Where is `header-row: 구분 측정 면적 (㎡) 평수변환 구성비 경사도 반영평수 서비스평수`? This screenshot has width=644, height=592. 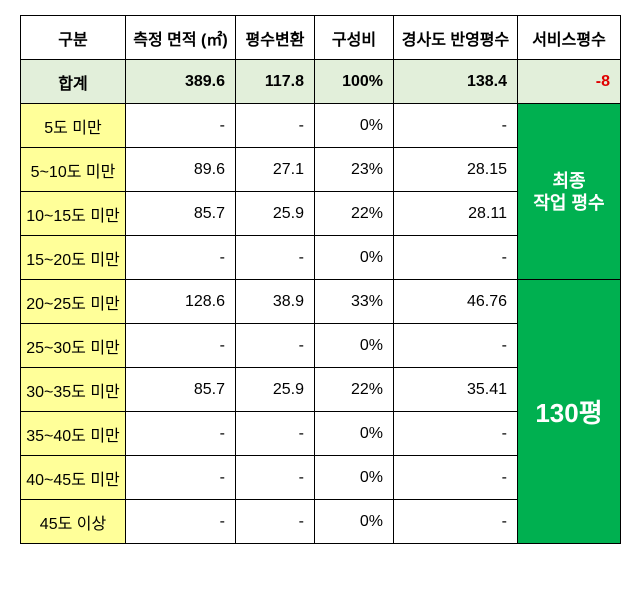 header-row: 구분 측정 면적 (㎡) 평수변환 구성비 경사도 반영평수 서비스평수 is located at coordinates (320, 37).